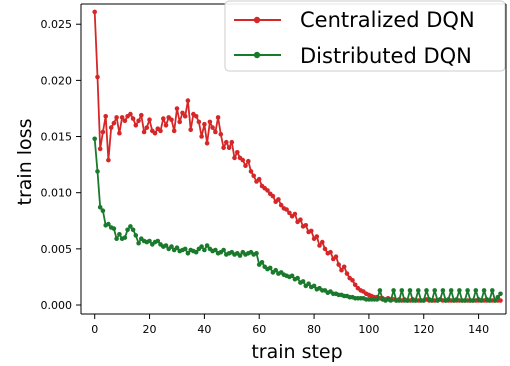 This screenshot has width=510, height=366. What do you see at coordinates (365, 36) in the screenshot?
I see `legend-box` at bounding box center [365, 36].